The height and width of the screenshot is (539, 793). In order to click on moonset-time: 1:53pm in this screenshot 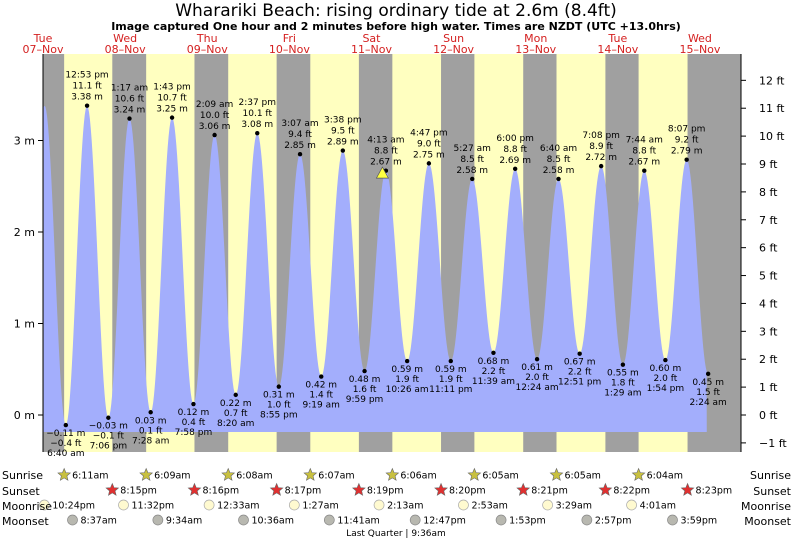, I will do `click(527, 521)`.